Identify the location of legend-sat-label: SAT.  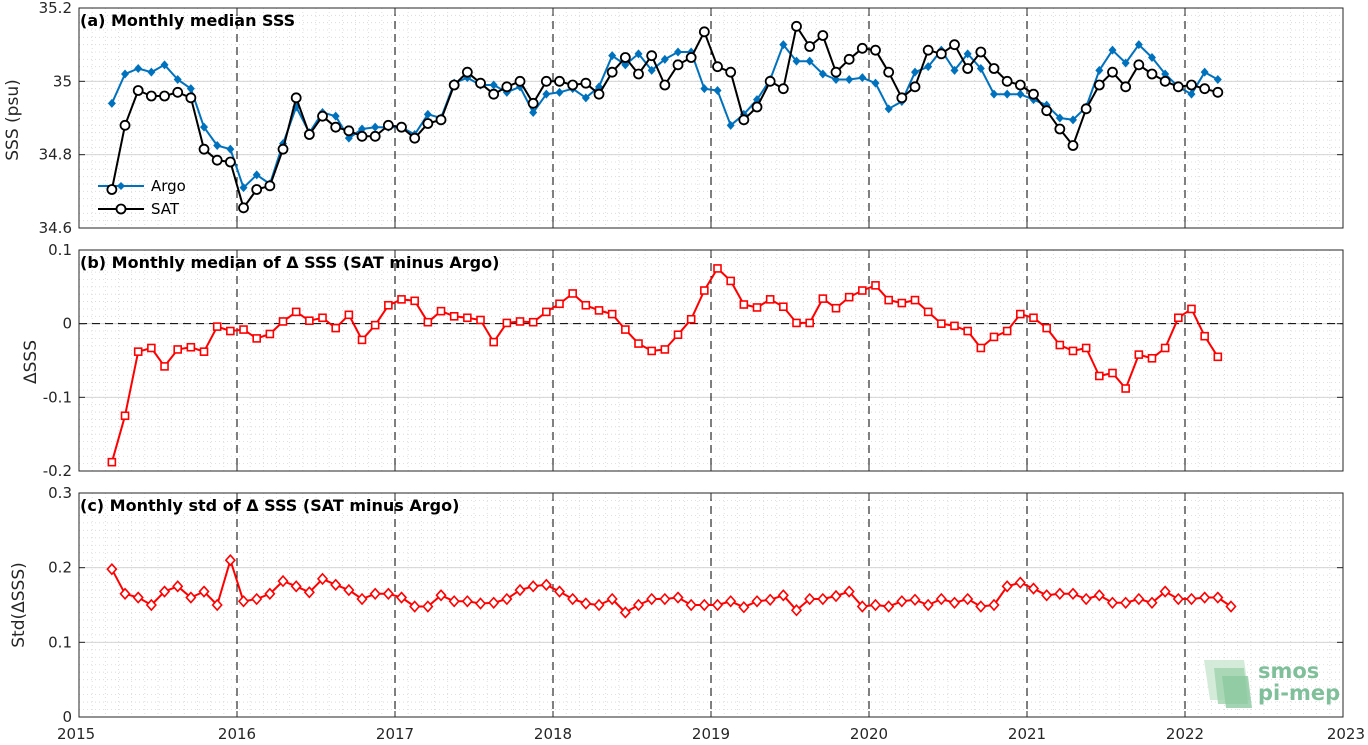
(165, 209).